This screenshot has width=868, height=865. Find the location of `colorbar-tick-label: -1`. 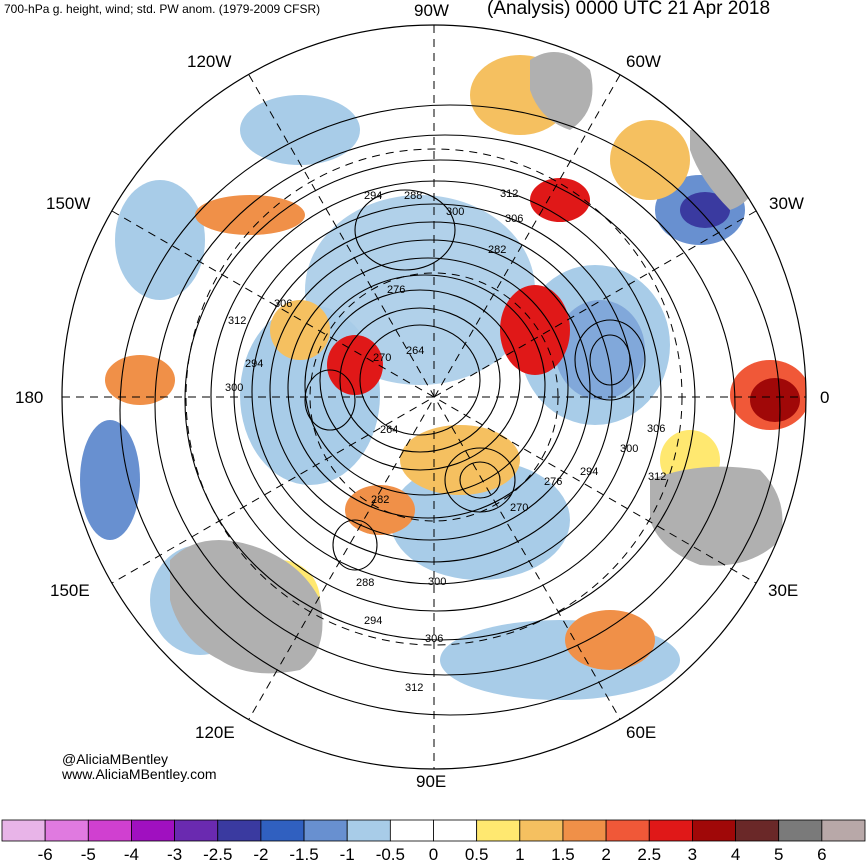

colorbar-tick-label: -1 is located at coordinates (347, 854).